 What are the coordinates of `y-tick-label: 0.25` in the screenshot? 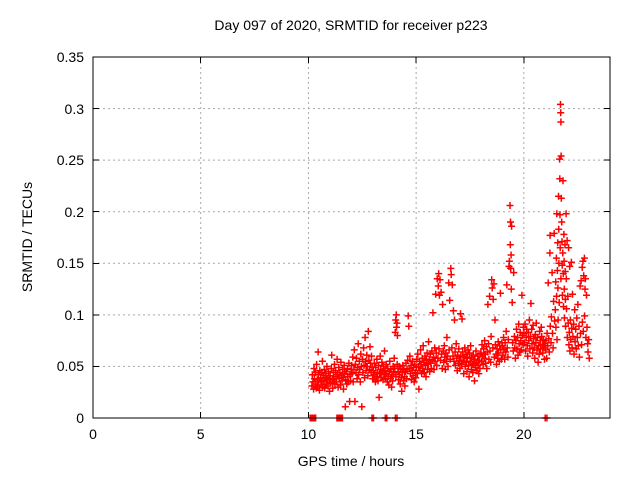 It's located at (70, 160).